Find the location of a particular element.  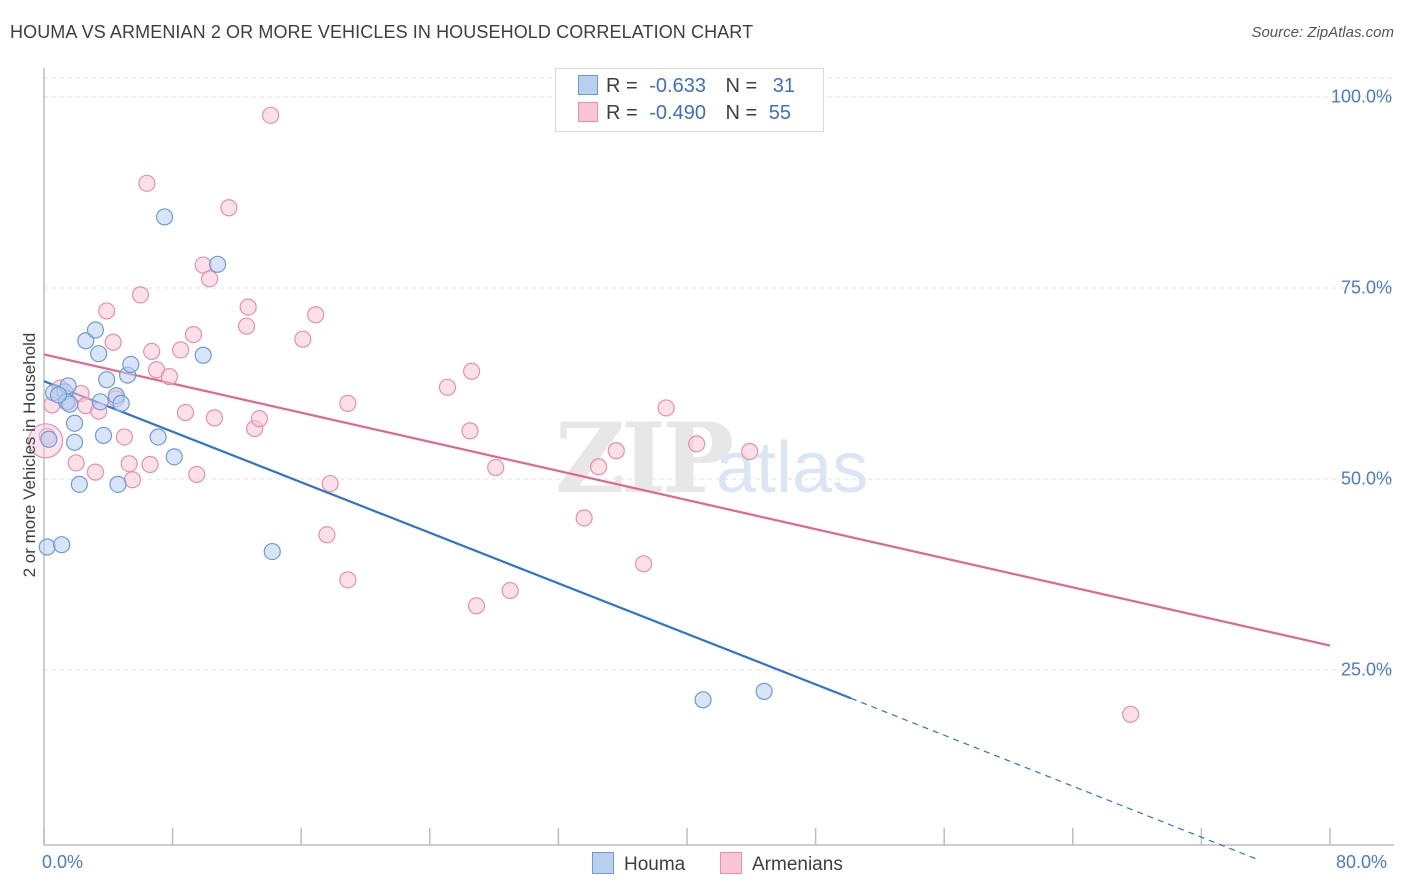

n-label: N = is located at coordinates (741, 86).